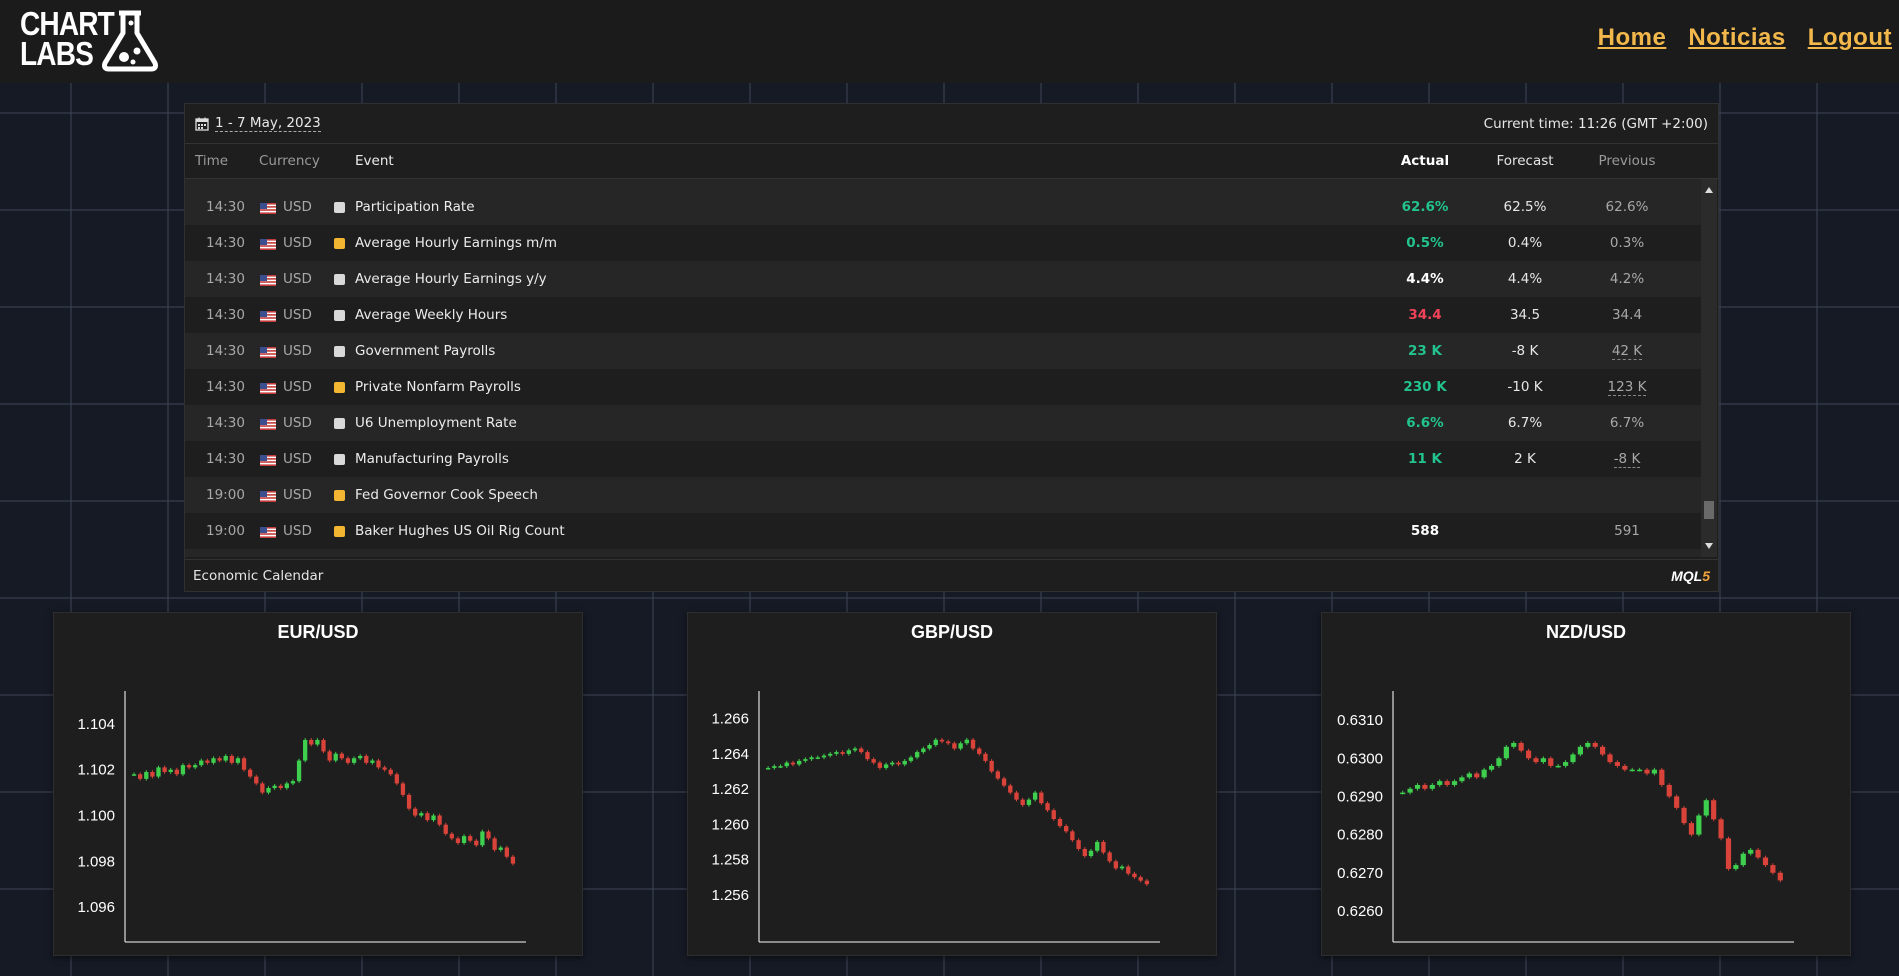  What do you see at coordinates (1632, 37) in the screenshot?
I see `nav-home-link: Home` at bounding box center [1632, 37].